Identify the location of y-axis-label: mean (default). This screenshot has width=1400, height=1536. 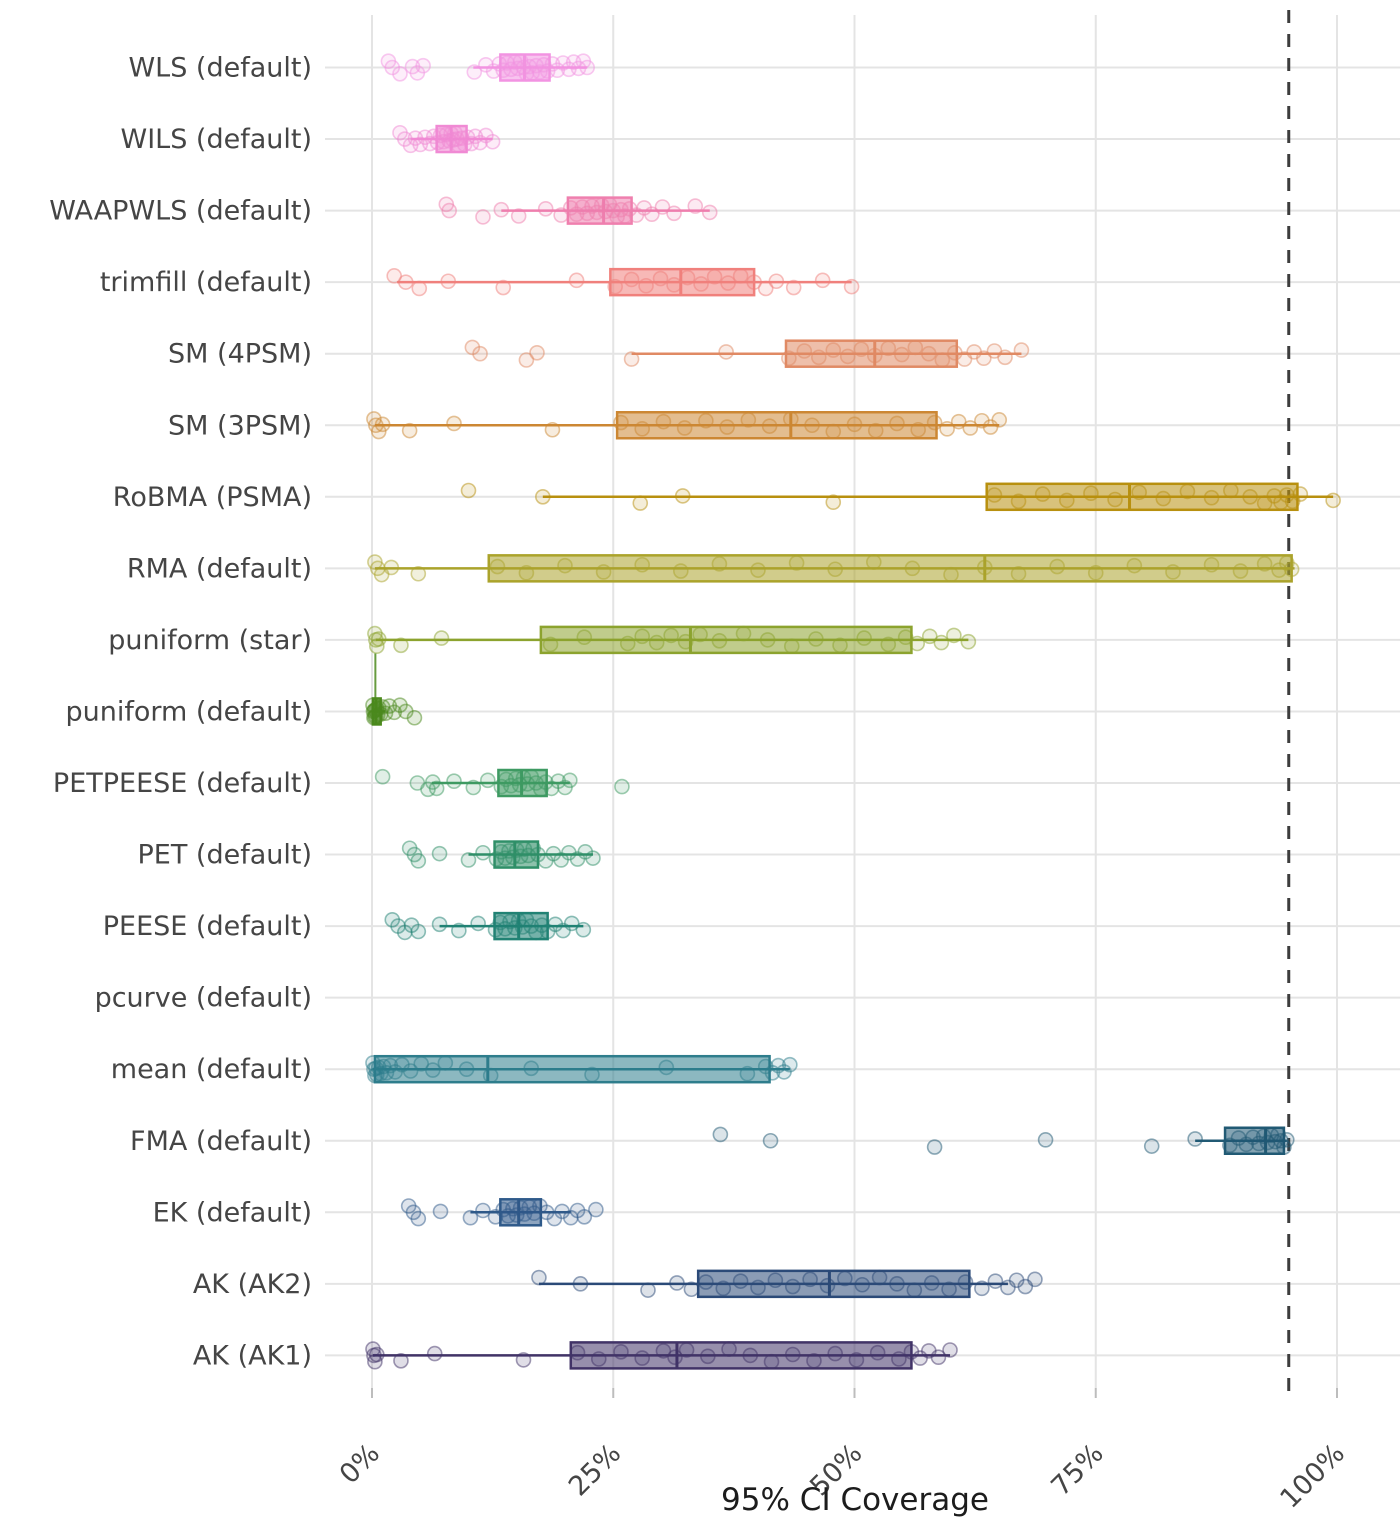
(211, 1069).